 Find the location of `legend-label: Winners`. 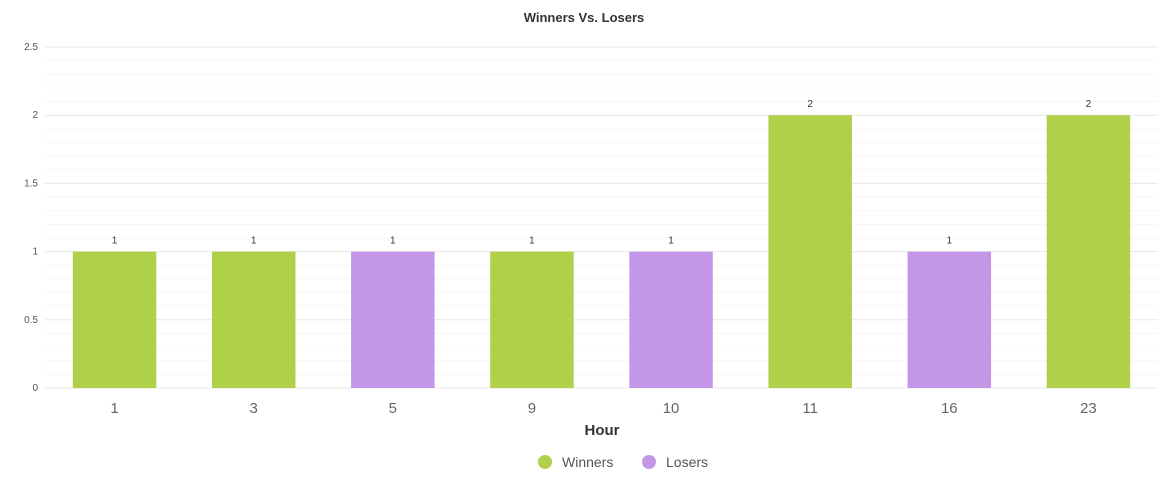

legend-label: Winners is located at coordinates (587, 462).